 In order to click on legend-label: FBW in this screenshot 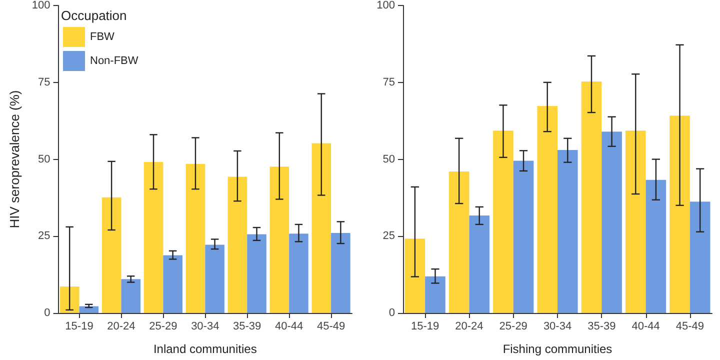, I will do `click(103, 37)`.